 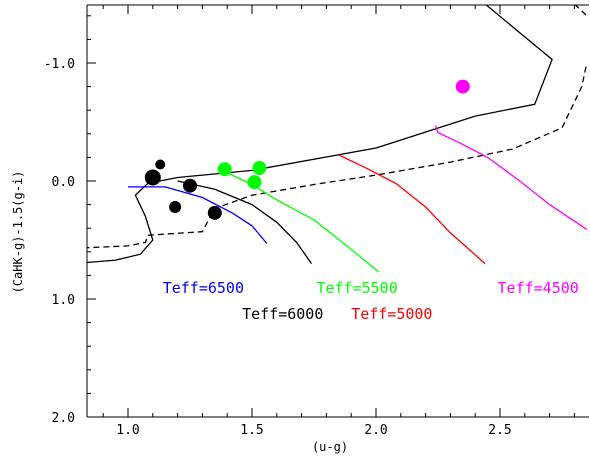 I want to click on y-axis-label: (CaHK-g)-1.5(g-i), so click(x=18, y=232).